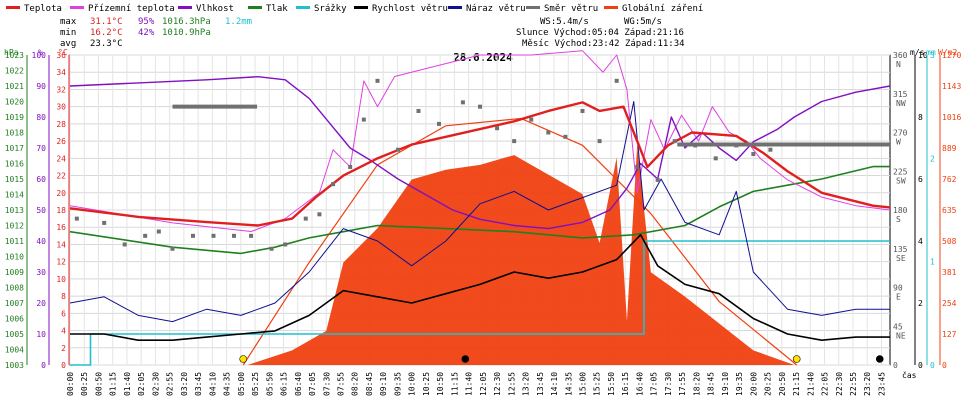 The width and height of the screenshot is (966, 400). I want to click on x-tick-label: 18:45, so click(711, 384).